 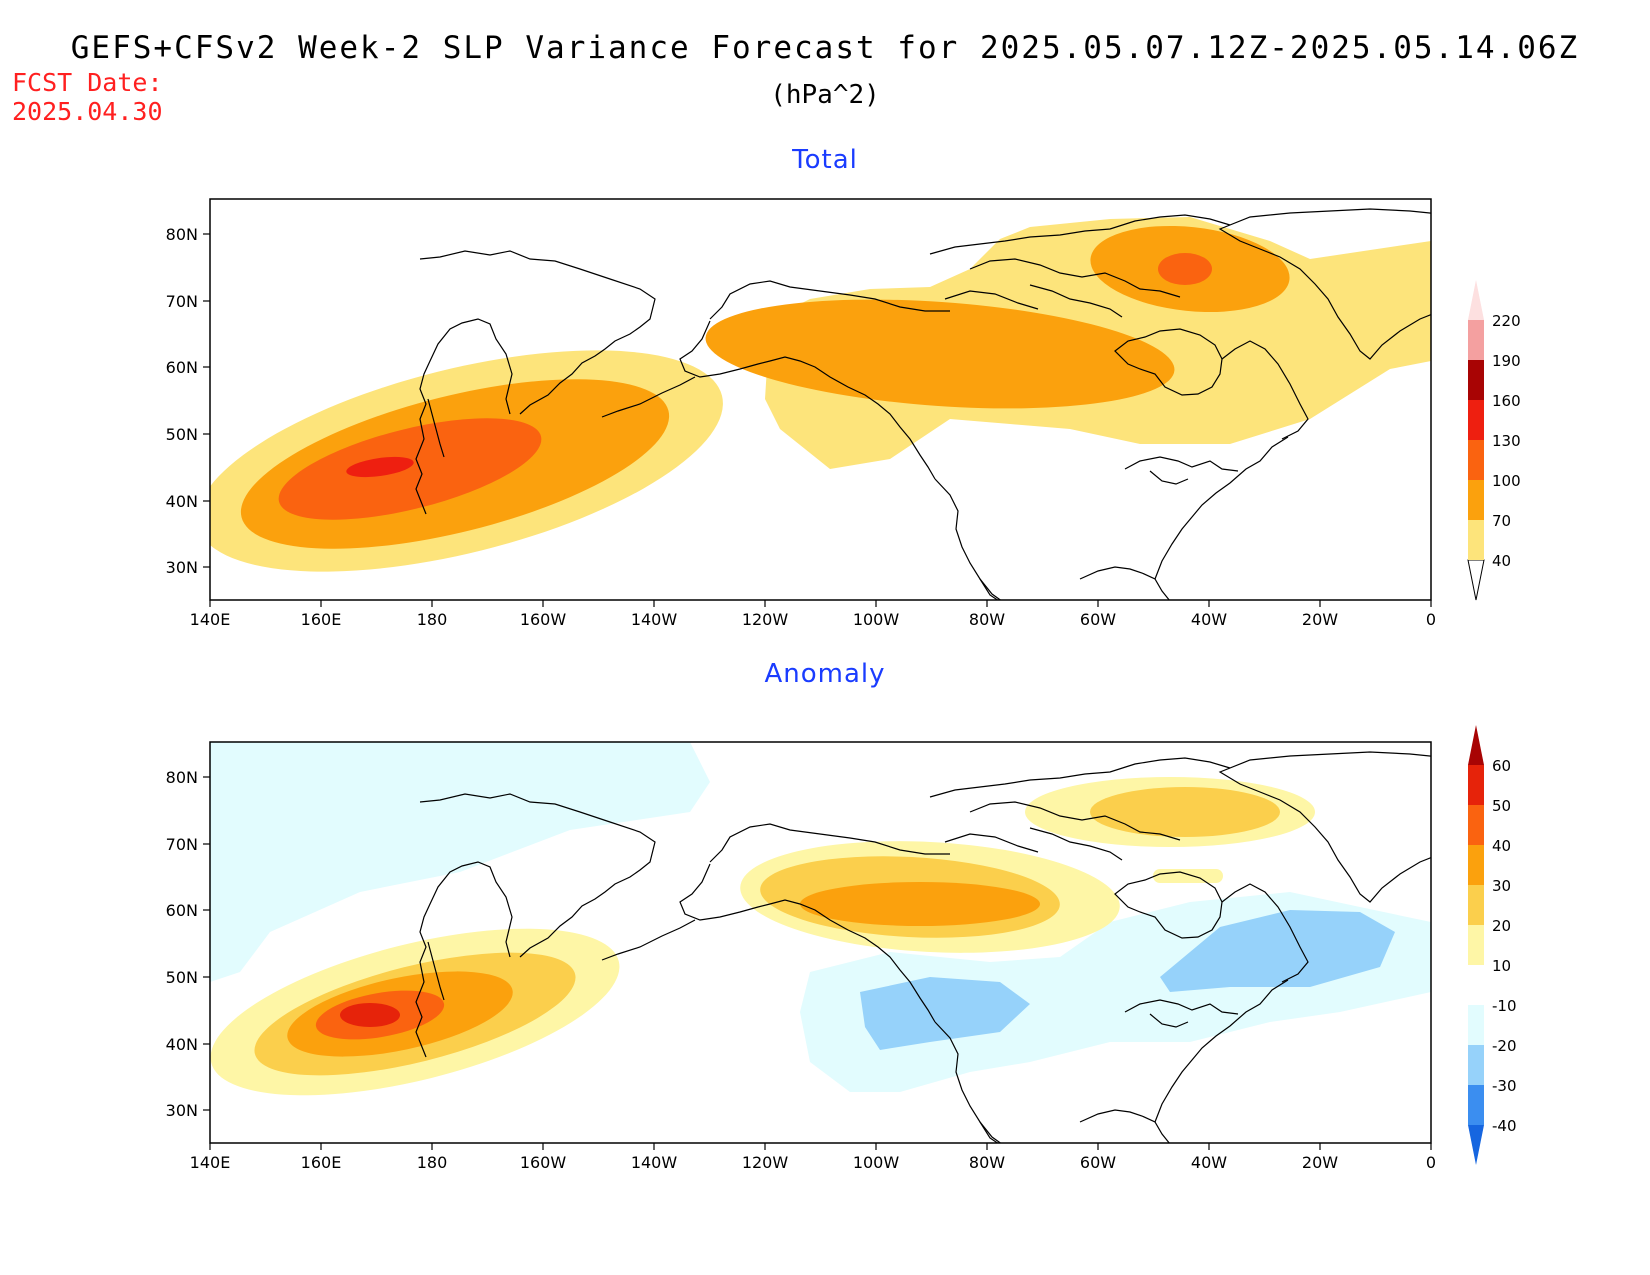 What do you see at coordinates (1476, 1145) in the screenshot?
I see `anomaly-legend-lower-arrow` at bounding box center [1476, 1145].